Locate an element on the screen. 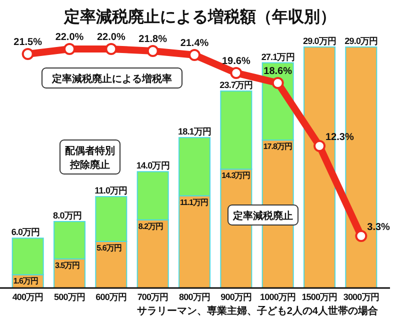 This screenshot has width=400, height=322. series-label: 定率減税廃止 is located at coordinates (262, 216).